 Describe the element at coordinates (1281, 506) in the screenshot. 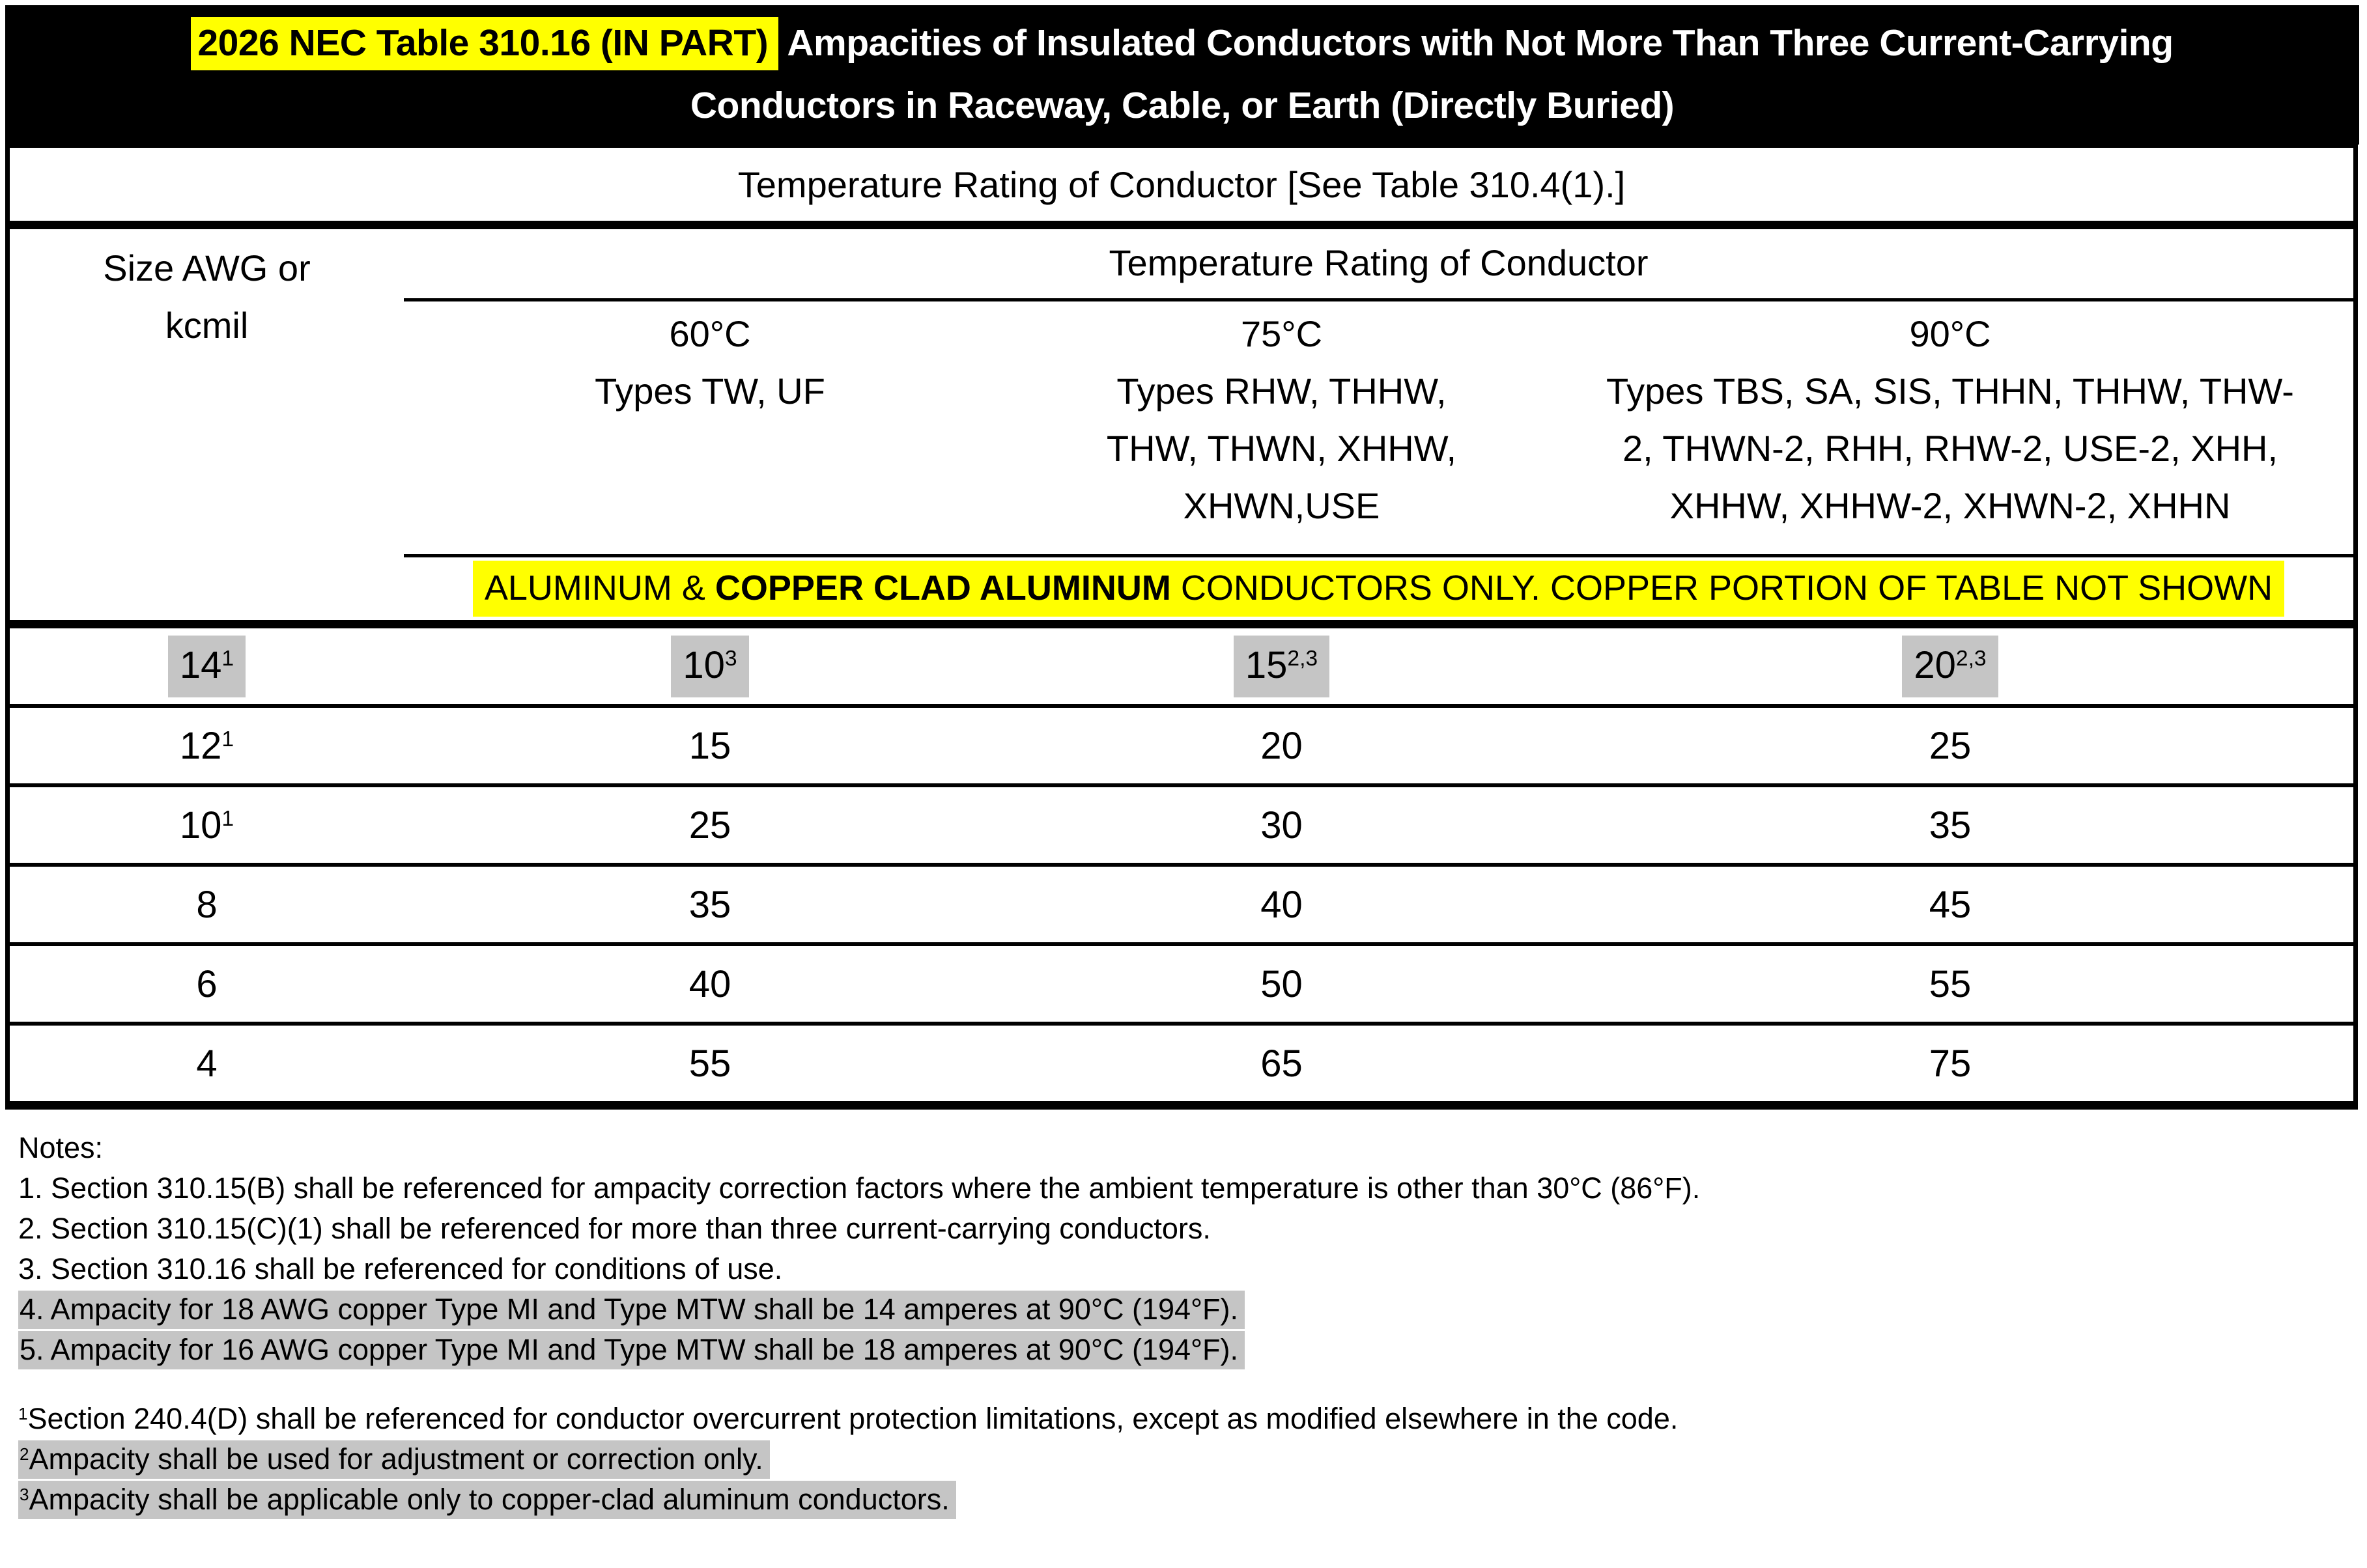

I see `types-75c-line3: XHWN,USE` at that location.